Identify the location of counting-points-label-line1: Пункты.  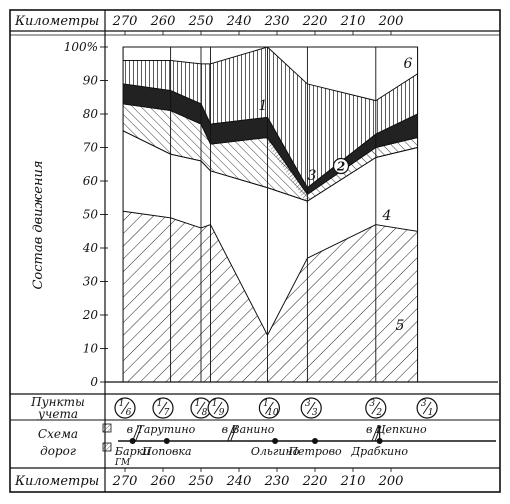
(57, 402).